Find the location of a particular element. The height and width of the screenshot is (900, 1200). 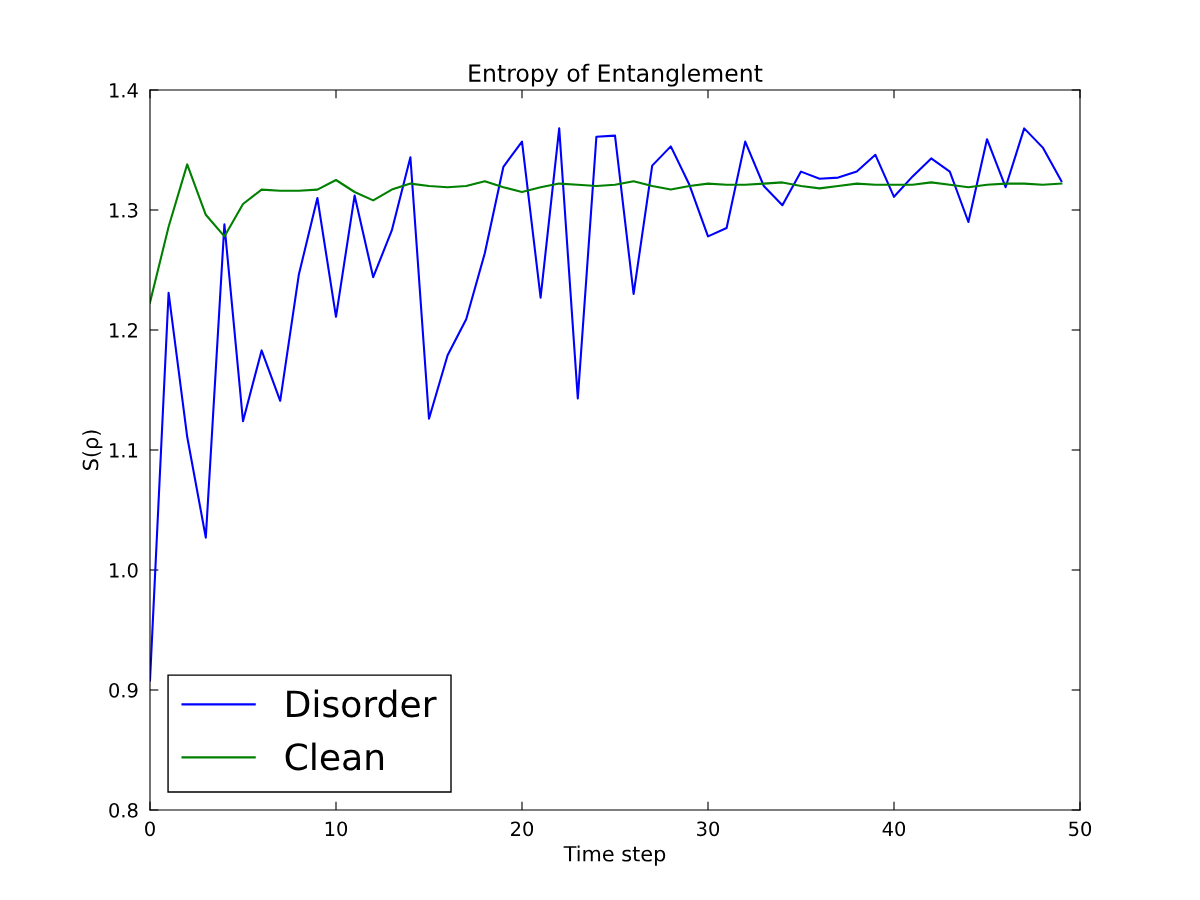

x-tick-label: 20 is located at coordinates (522, 829).